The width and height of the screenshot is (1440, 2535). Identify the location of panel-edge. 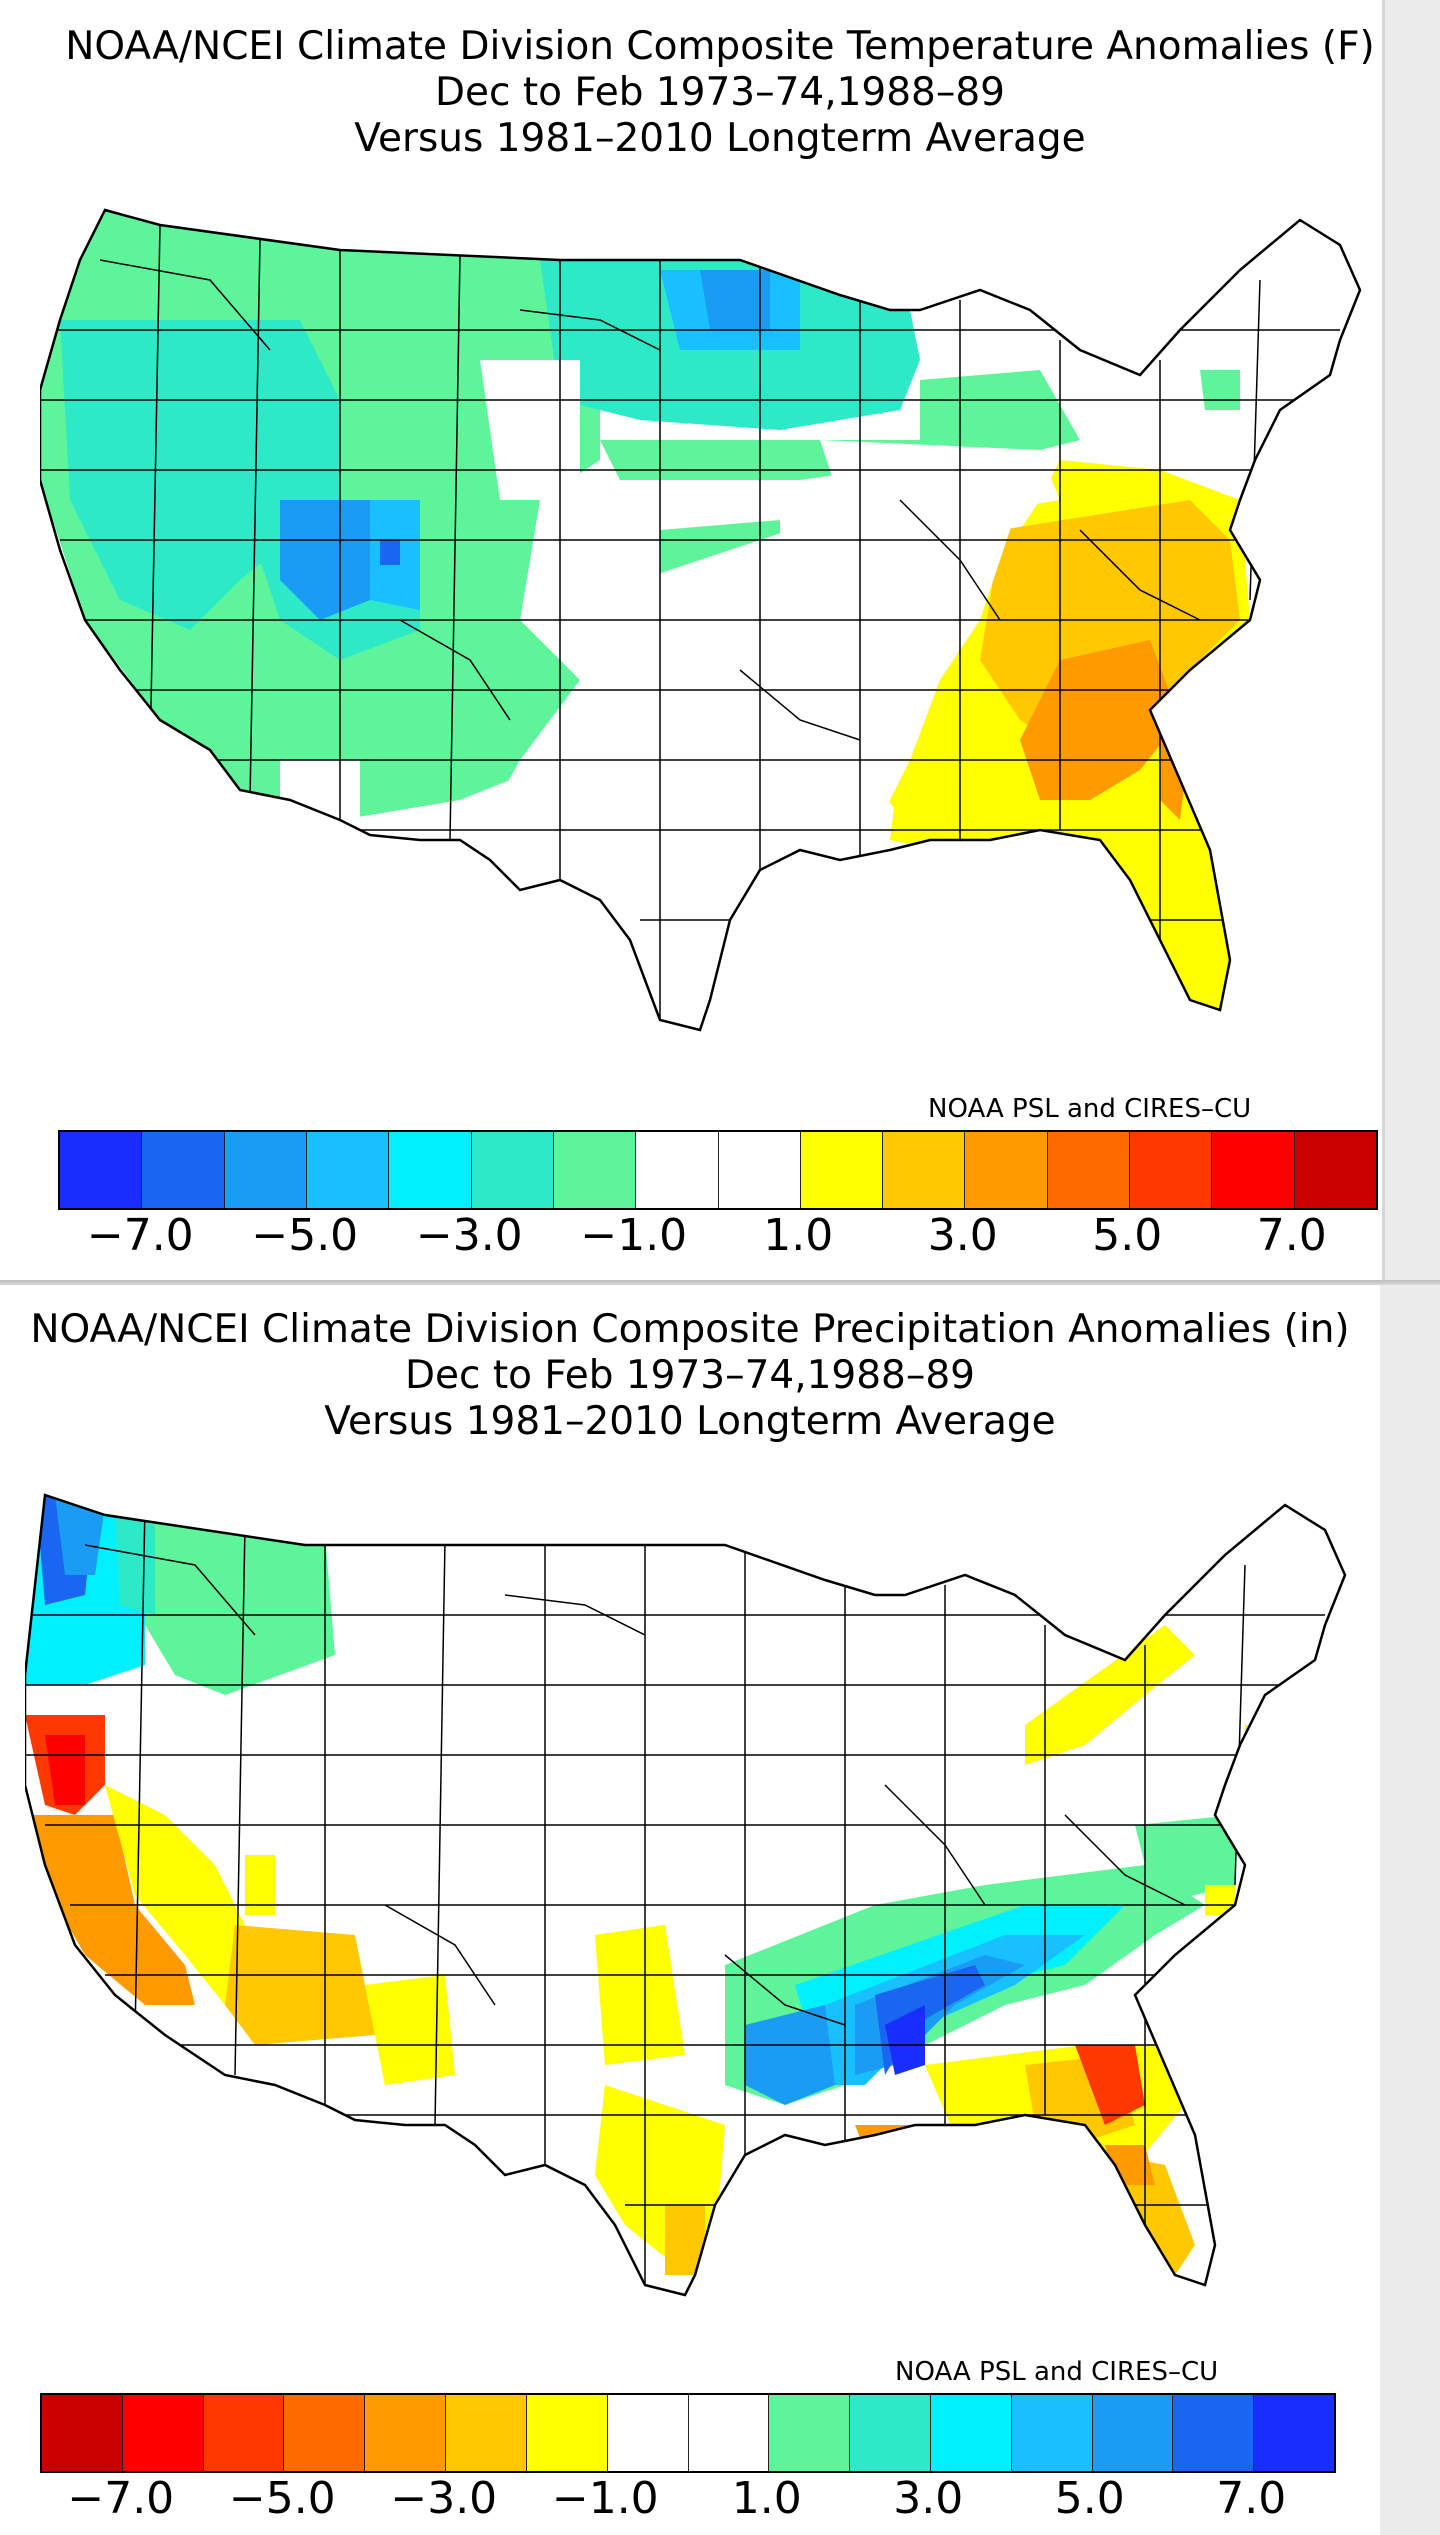
(1383, 642).